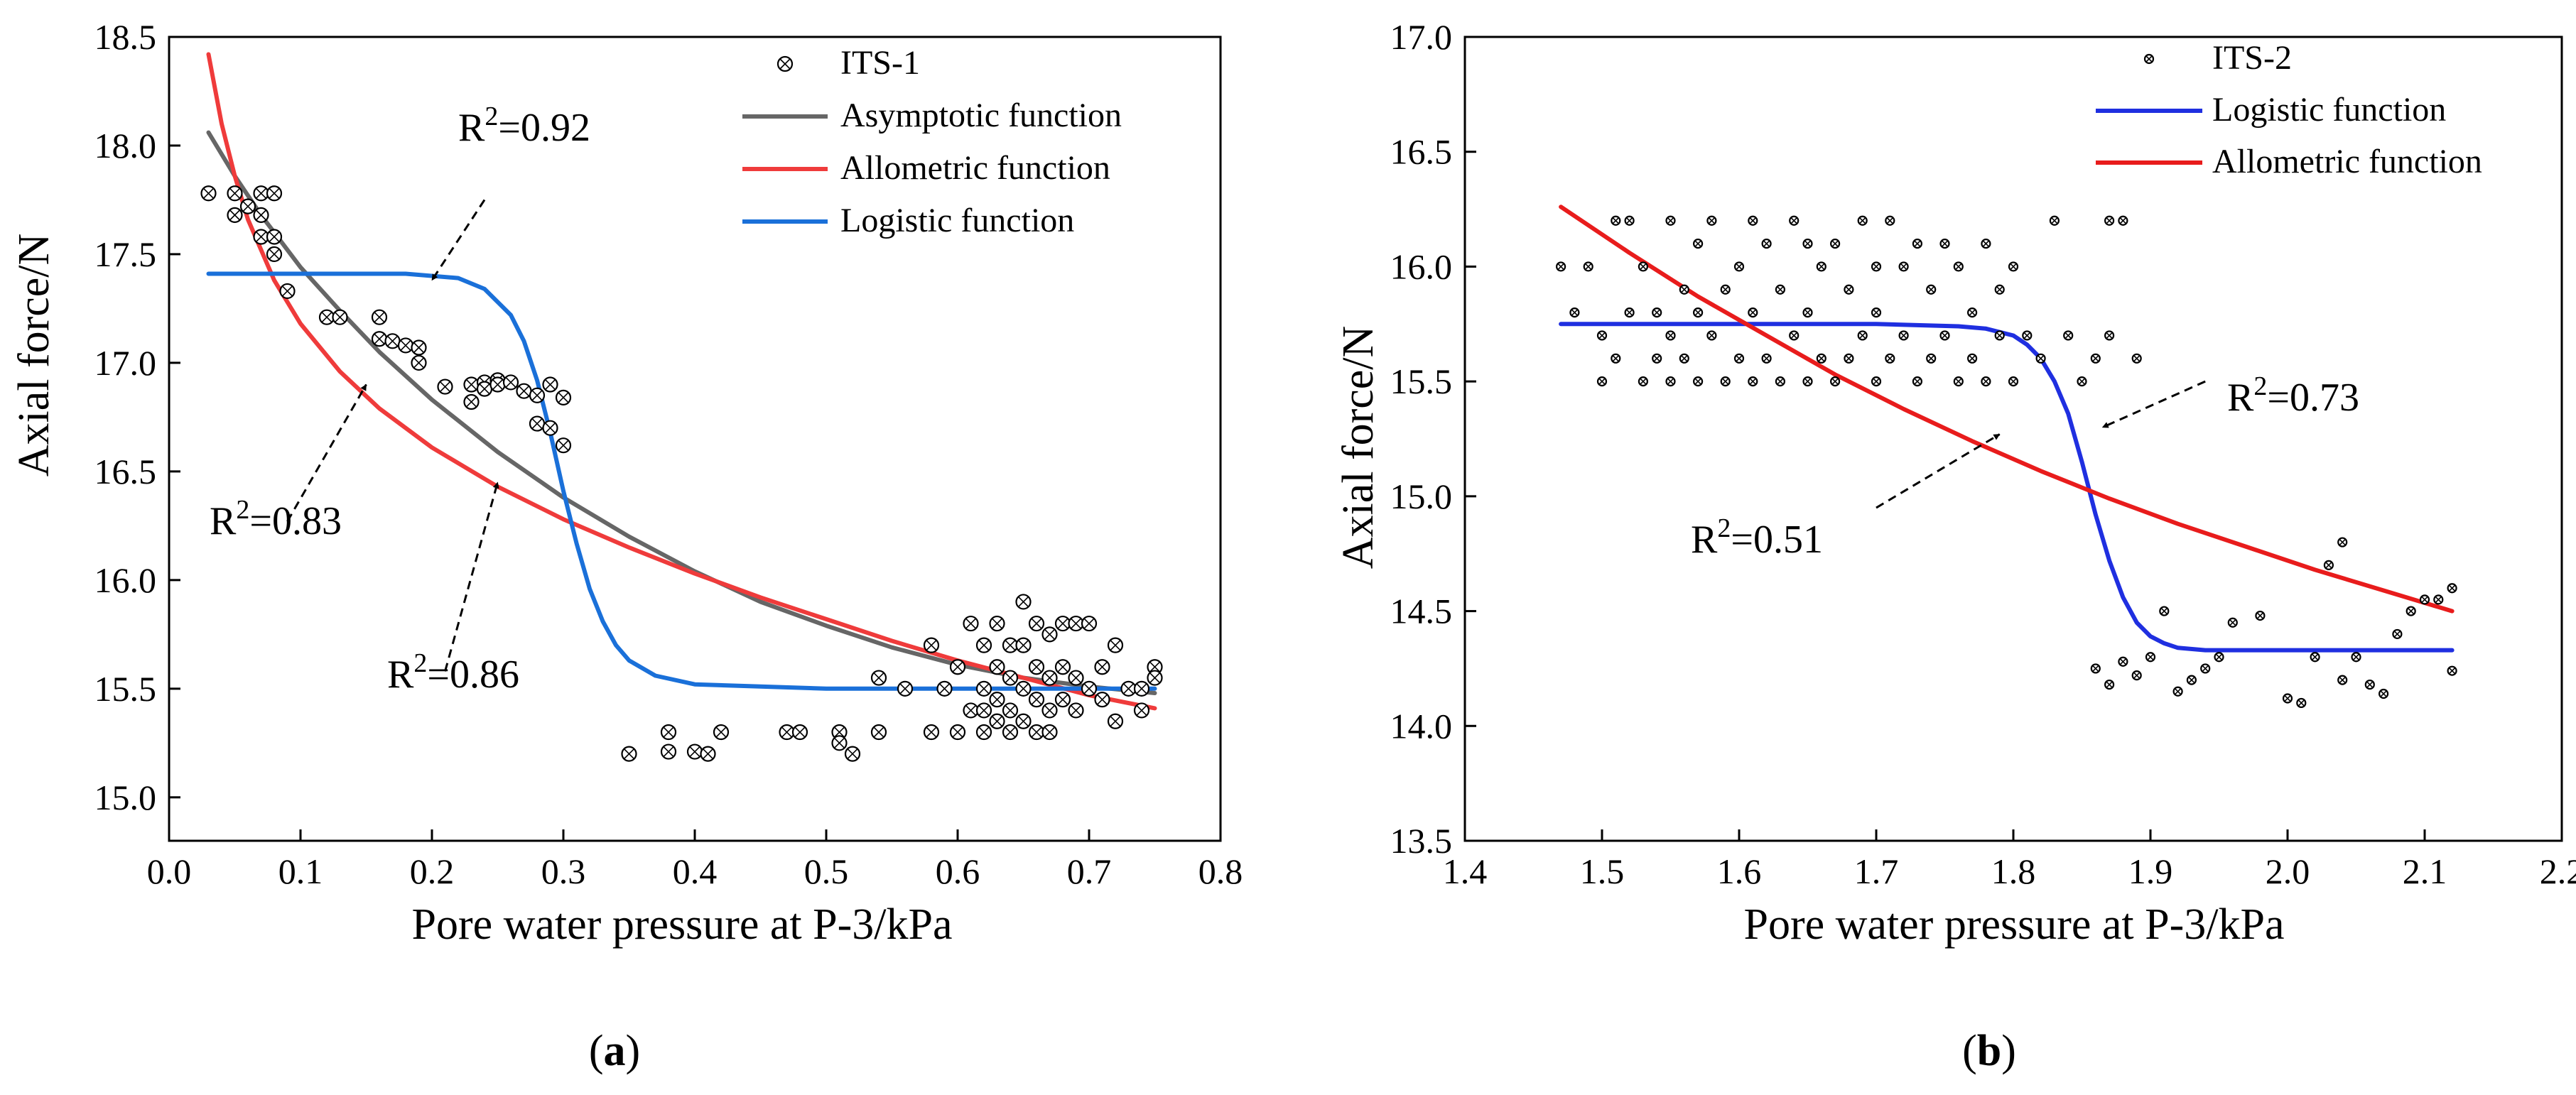 This screenshot has width=2576, height=1095. I want to click on r-squared-annotation: R2=0.73, so click(2230, 400).